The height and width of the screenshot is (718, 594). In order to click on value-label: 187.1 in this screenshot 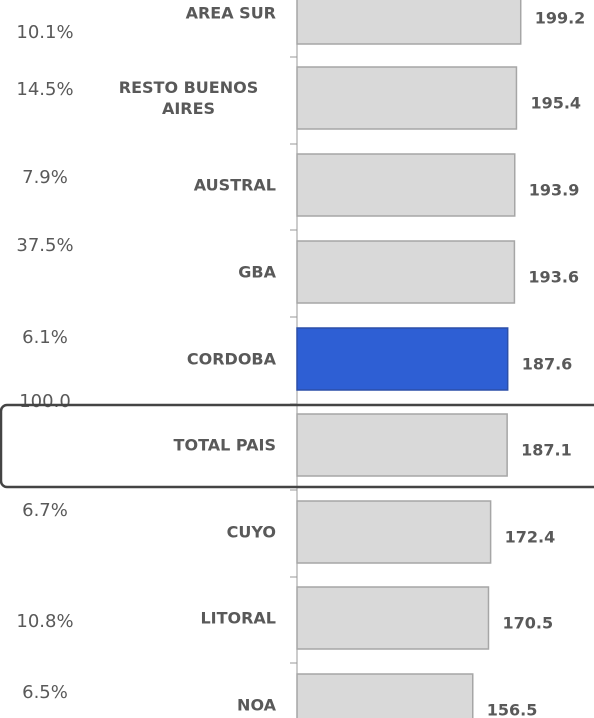, I will do `click(546, 450)`.